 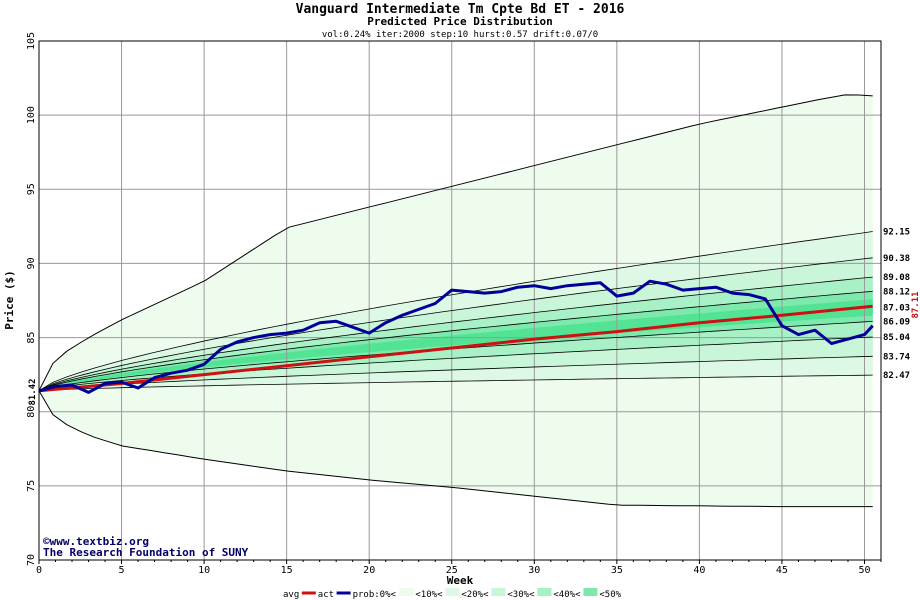 What do you see at coordinates (452, 570) in the screenshot?
I see `x-tick-label: 25` at bounding box center [452, 570].